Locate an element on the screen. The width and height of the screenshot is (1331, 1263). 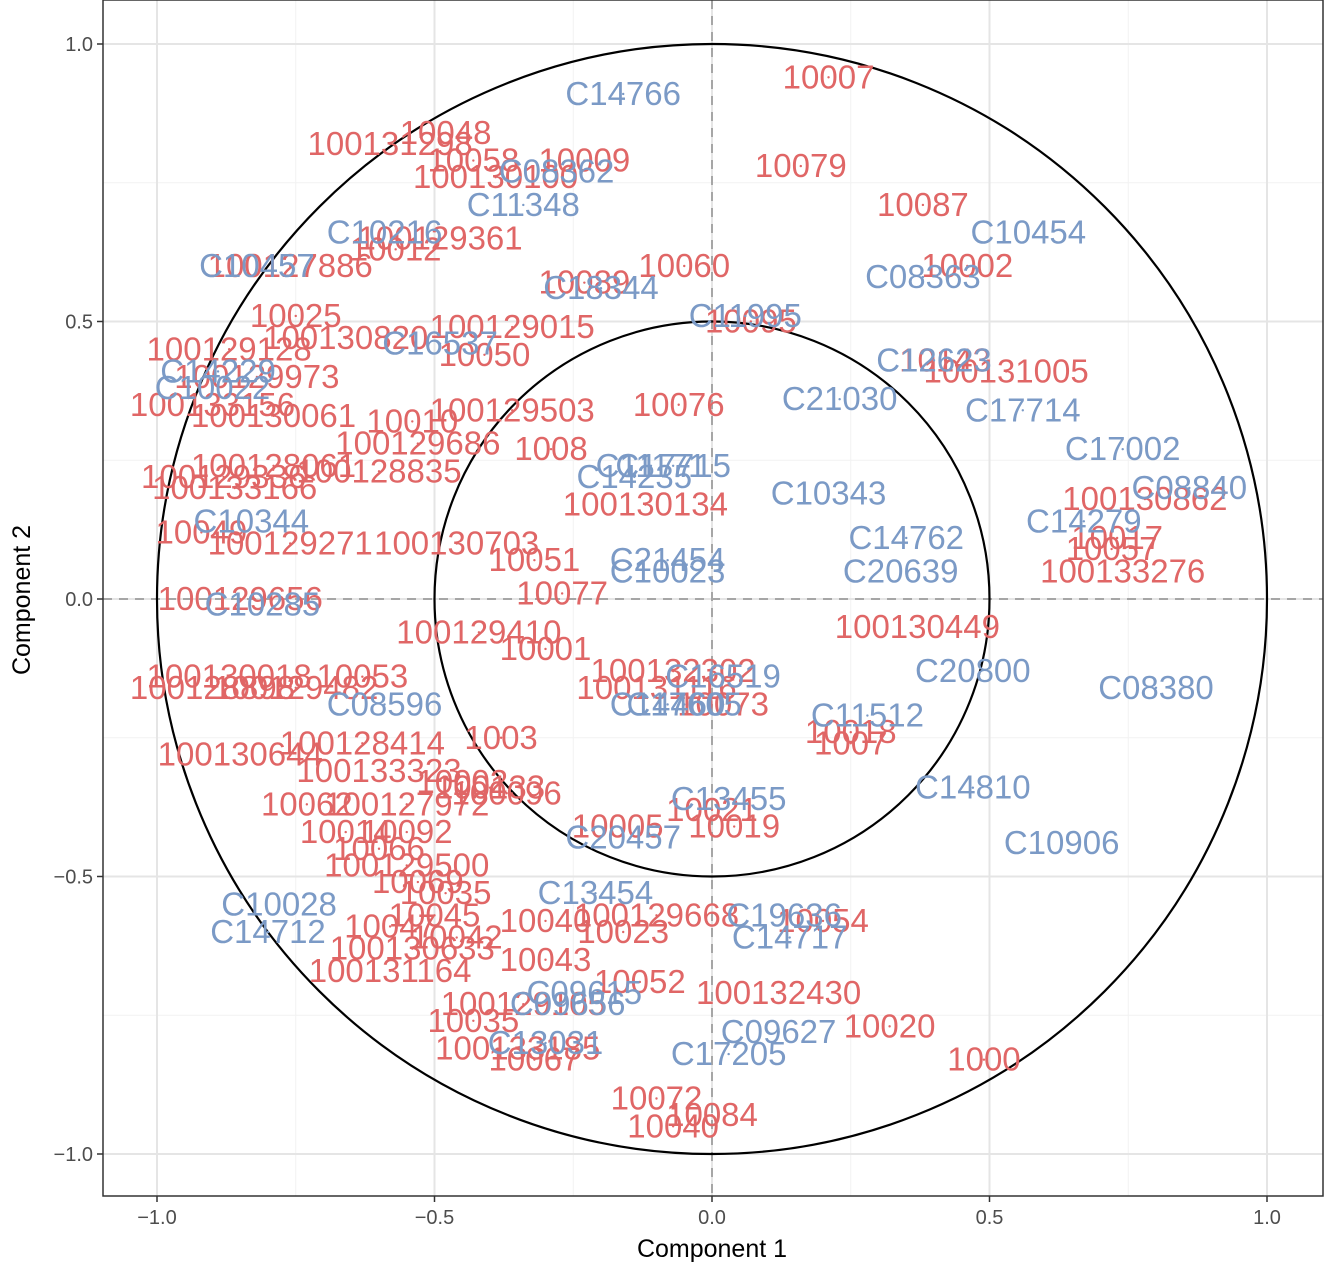
point-label: C11512 is located at coordinates (867, 715).